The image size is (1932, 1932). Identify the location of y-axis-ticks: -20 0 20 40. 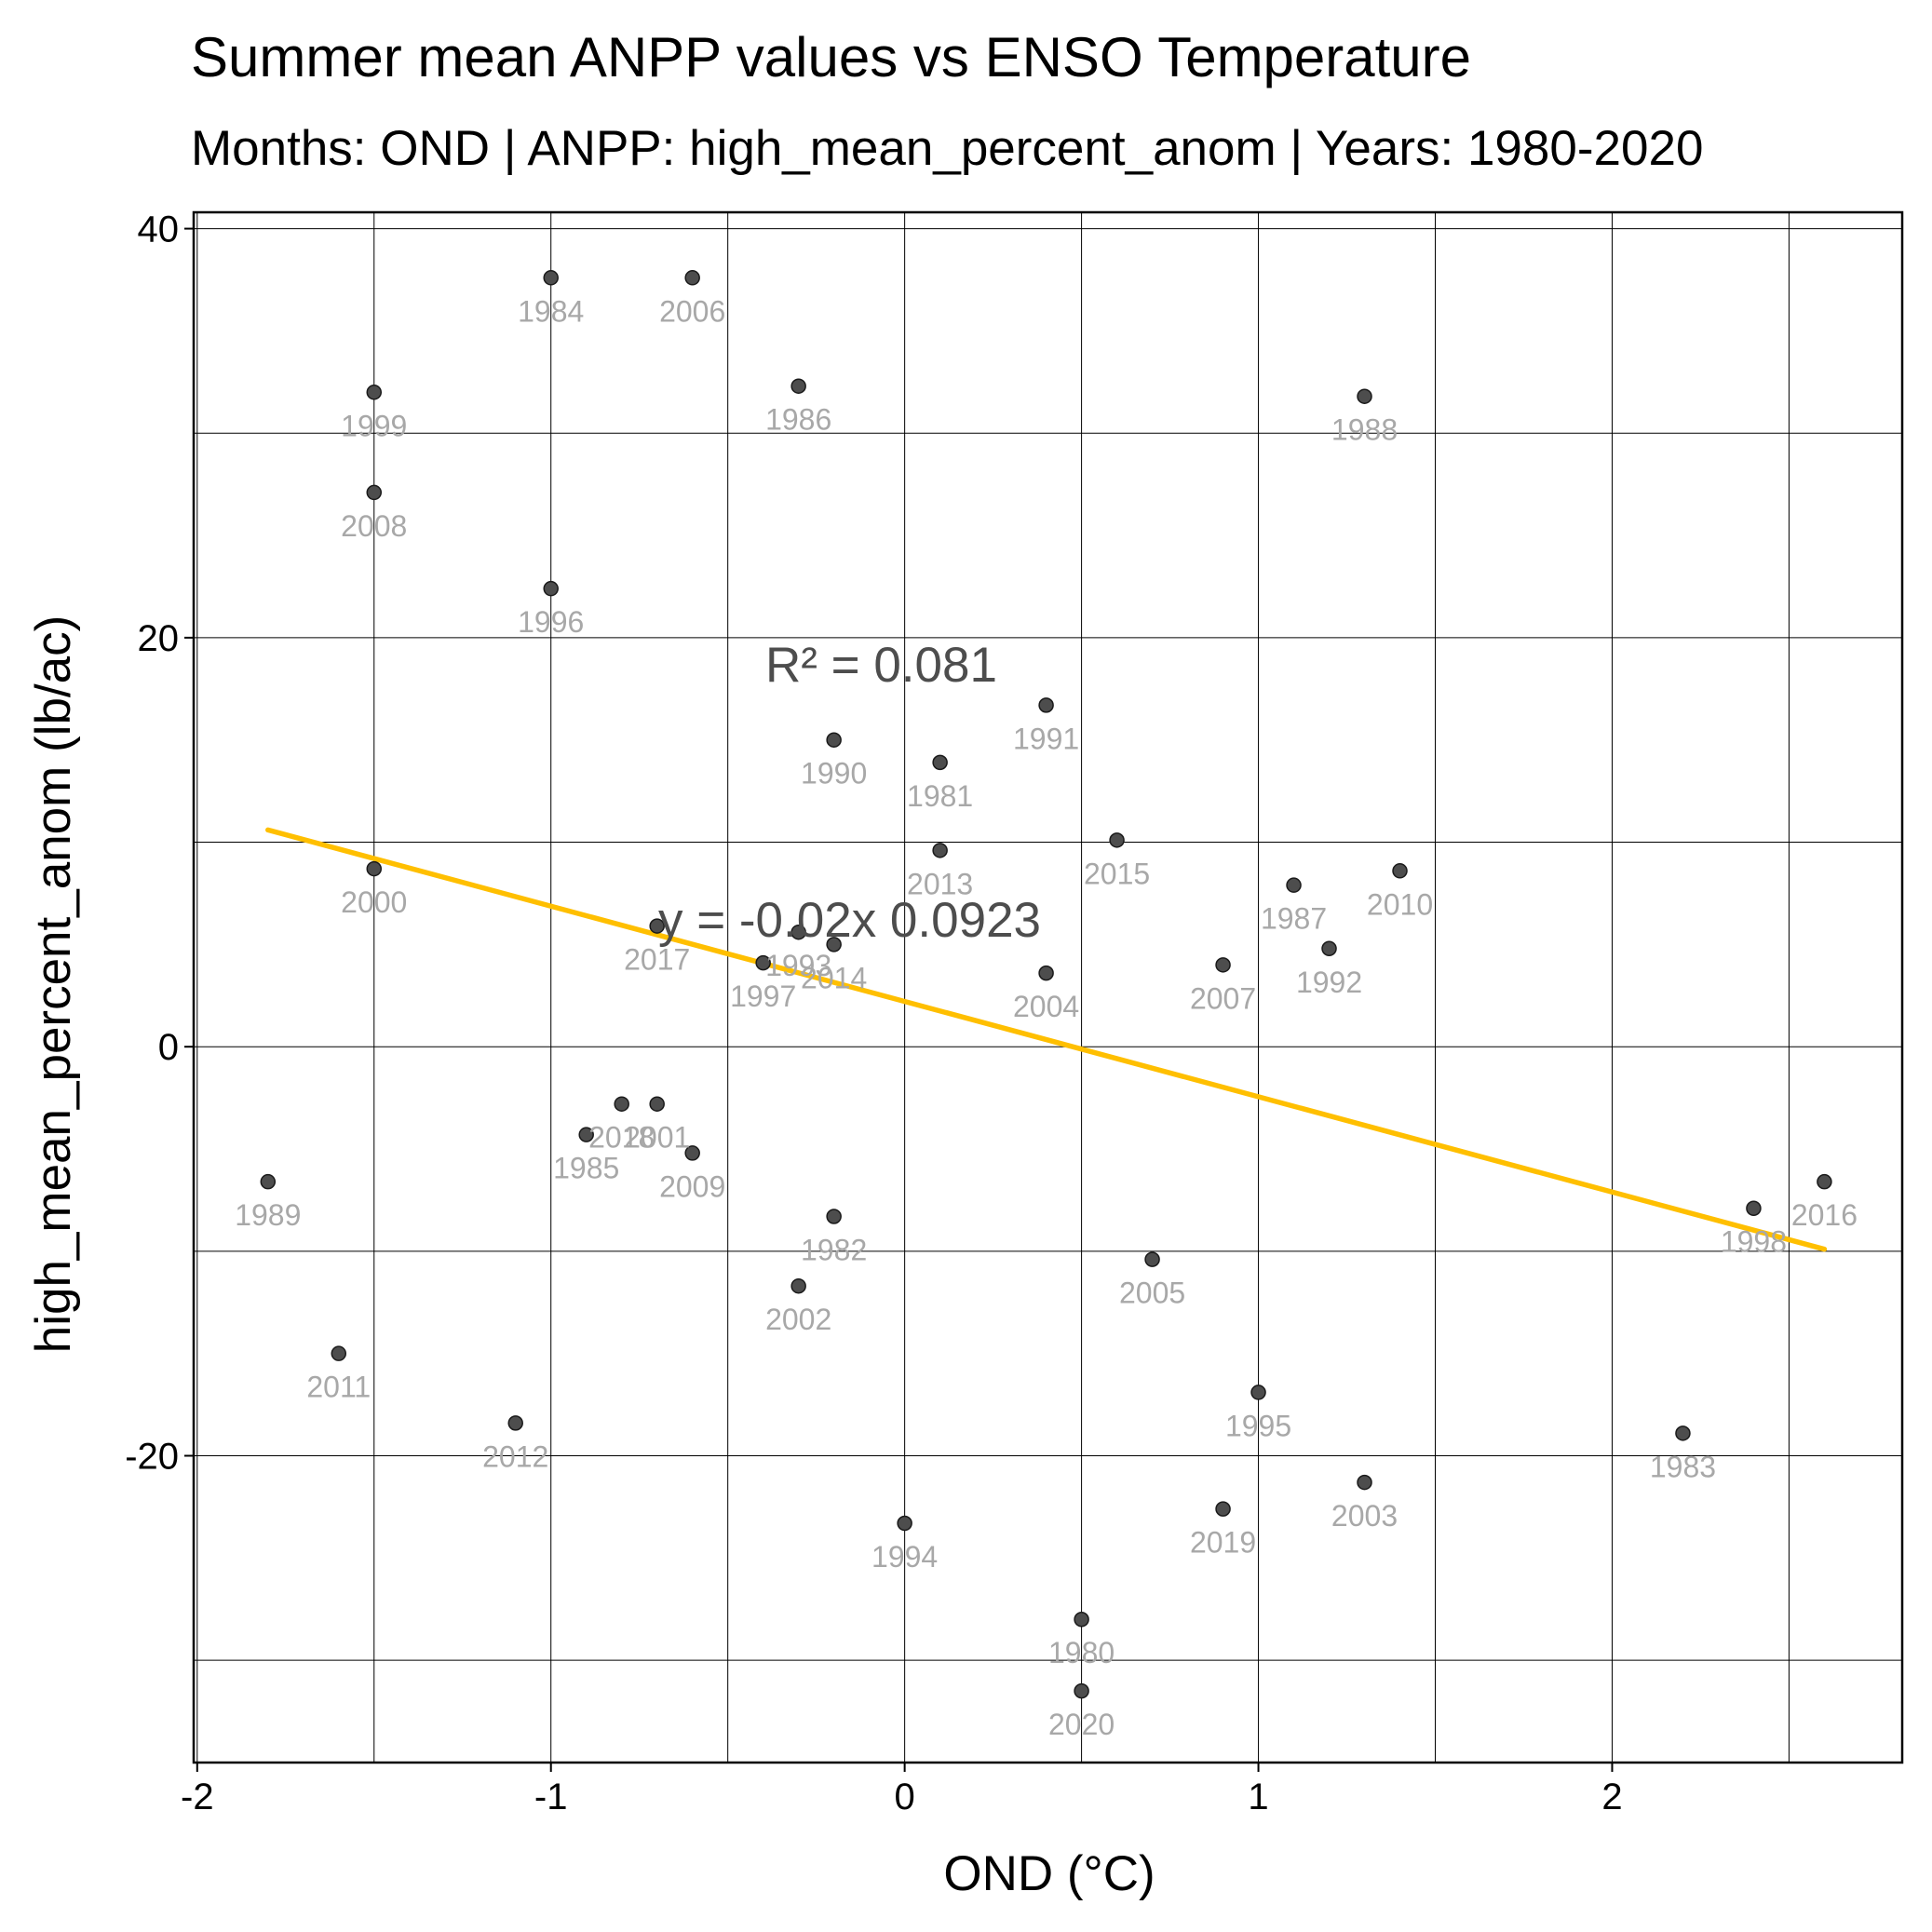
(159, 844).